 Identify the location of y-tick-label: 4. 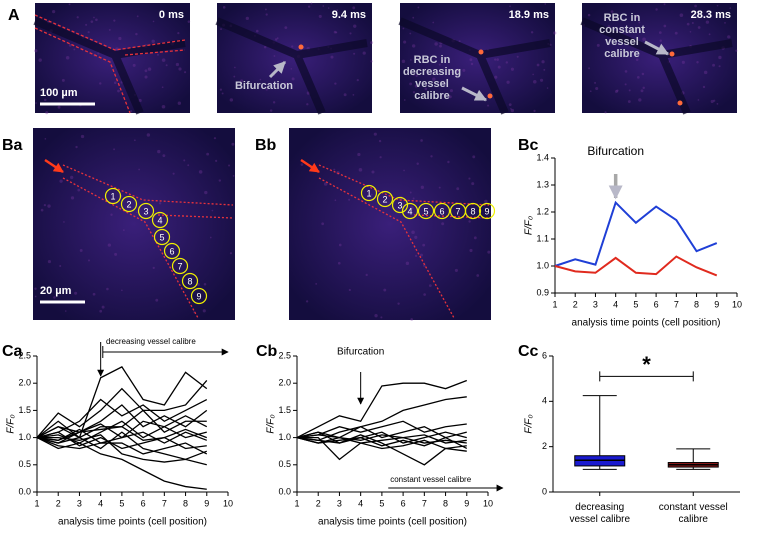
(544, 401).